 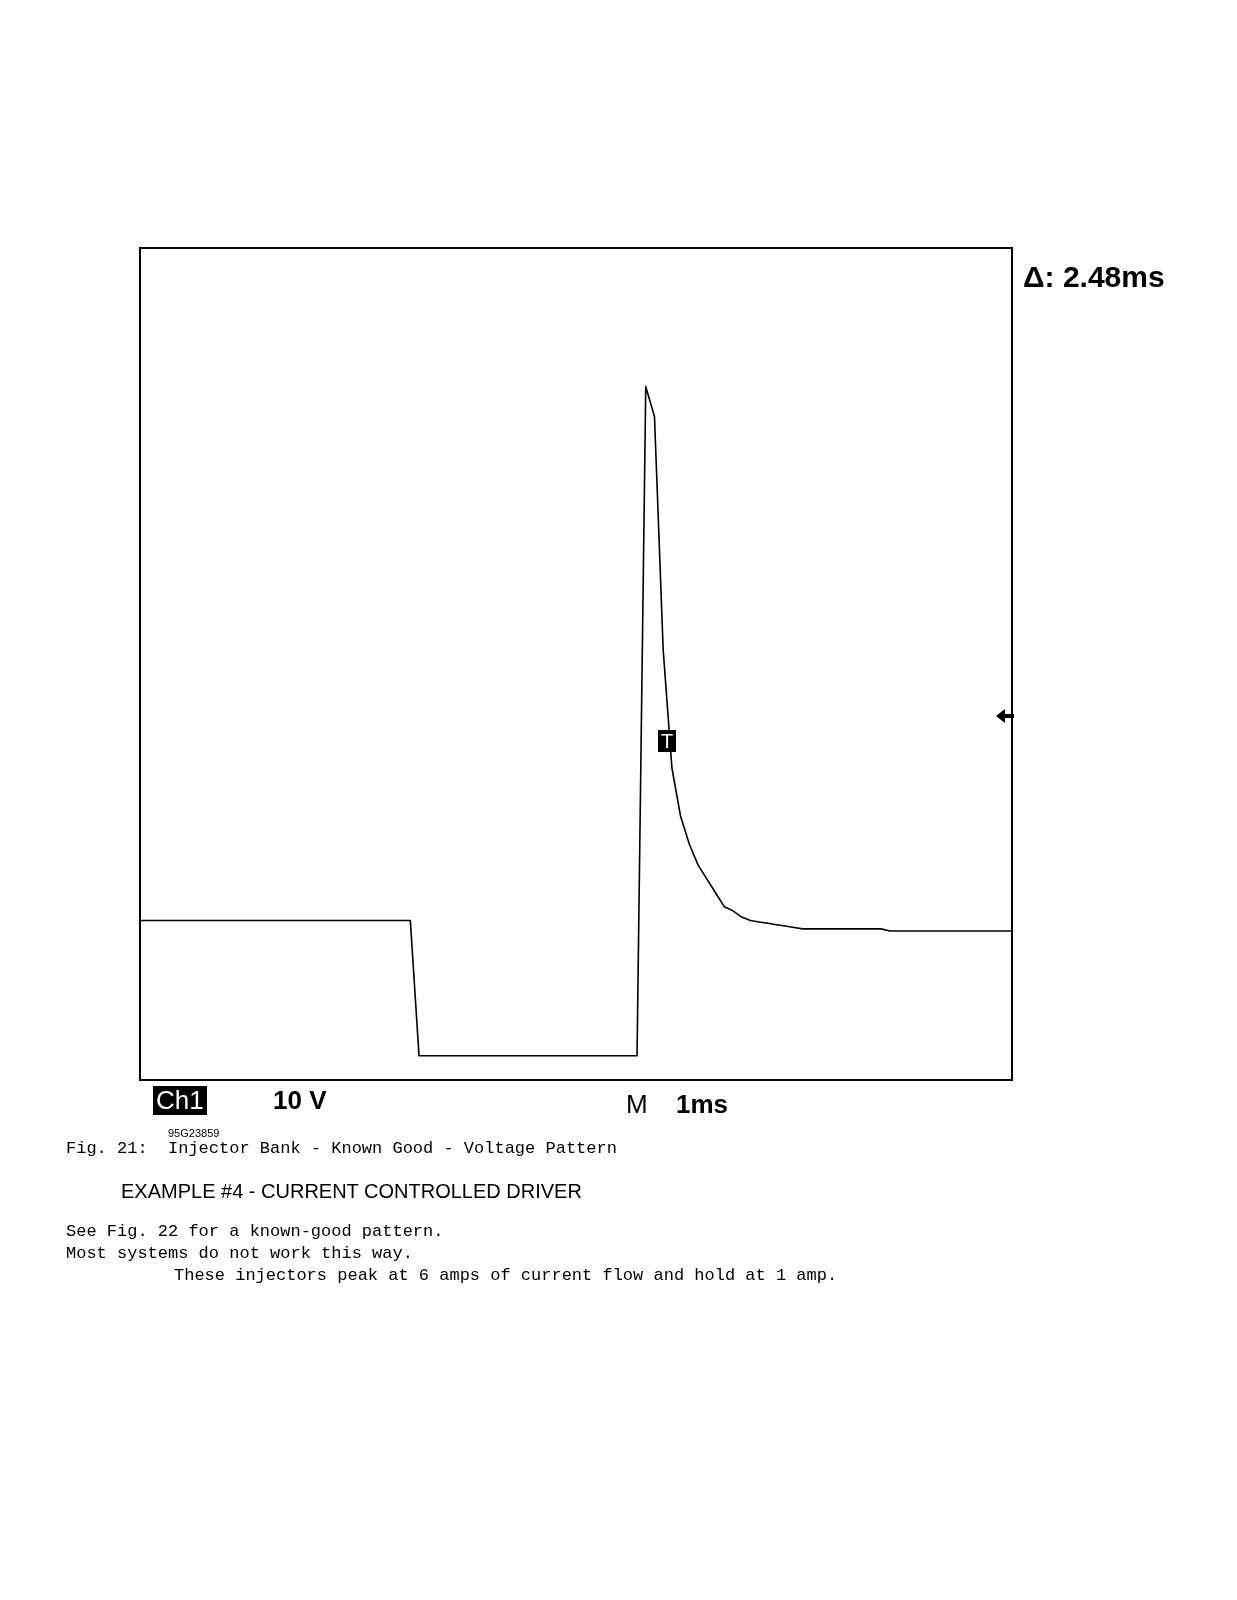 What do you see at coordinates (194, 1133) in the screenshot?
I see `text: 95G23859` at bounding box center [194, 1133].